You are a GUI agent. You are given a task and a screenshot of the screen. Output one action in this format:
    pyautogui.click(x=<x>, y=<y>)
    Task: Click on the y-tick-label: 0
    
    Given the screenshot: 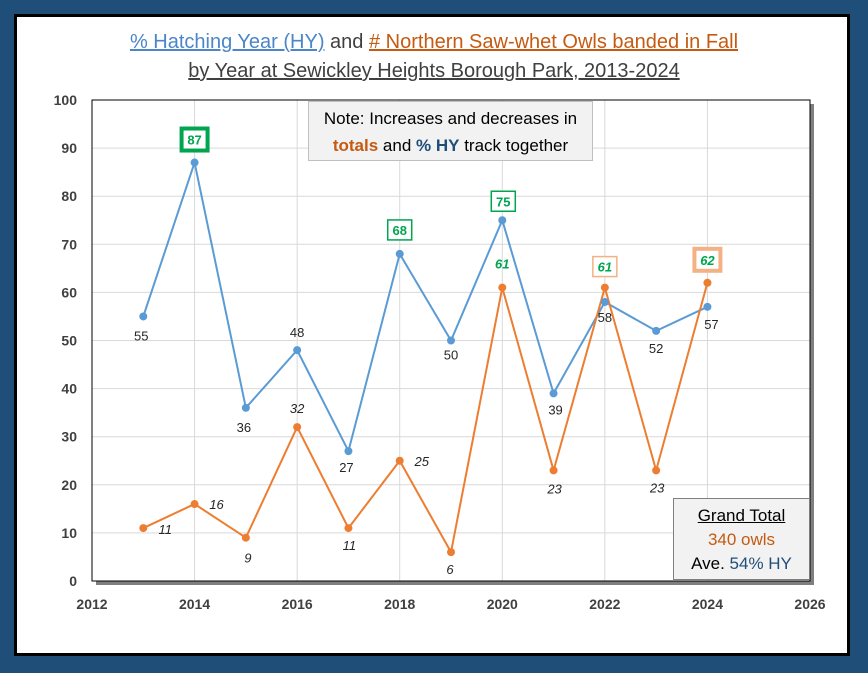 What is the action you would take?
    pyautogui.click(x=73, y=581)
    